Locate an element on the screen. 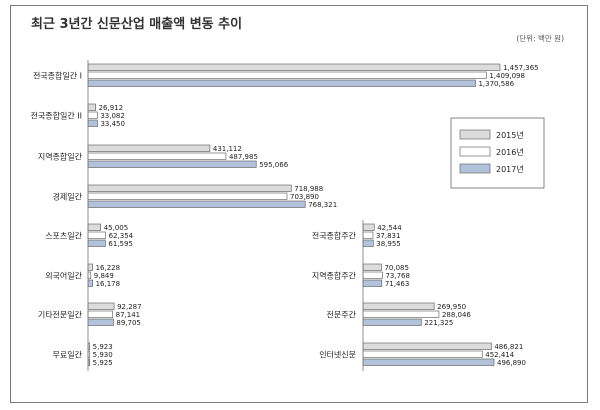  category-label: 전국종합일간 II is located at coordinates (56, 116).